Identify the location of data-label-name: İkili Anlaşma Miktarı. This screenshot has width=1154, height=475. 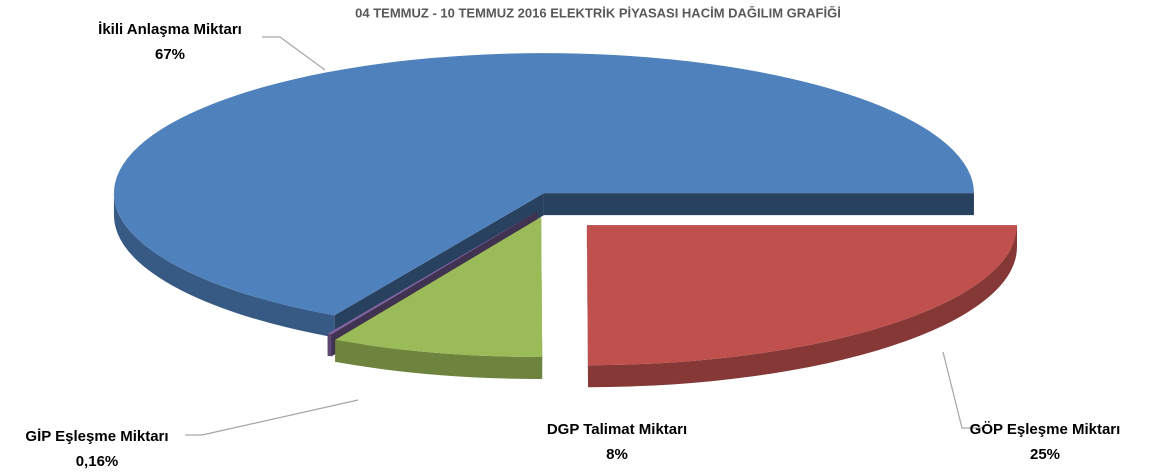
(170, 29).